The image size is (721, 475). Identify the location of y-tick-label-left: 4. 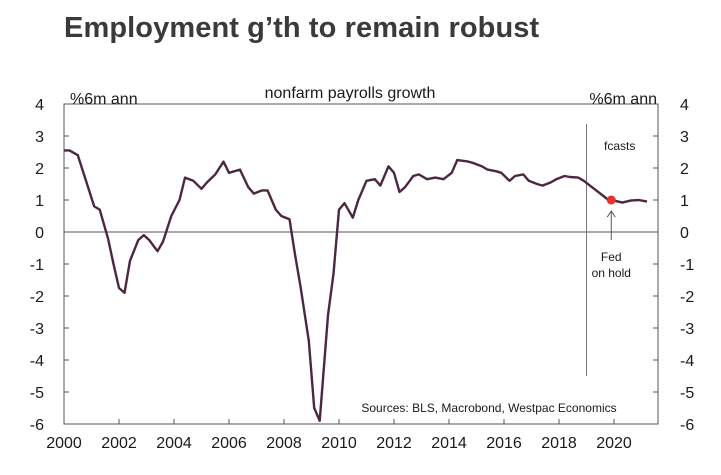
(39, 105).